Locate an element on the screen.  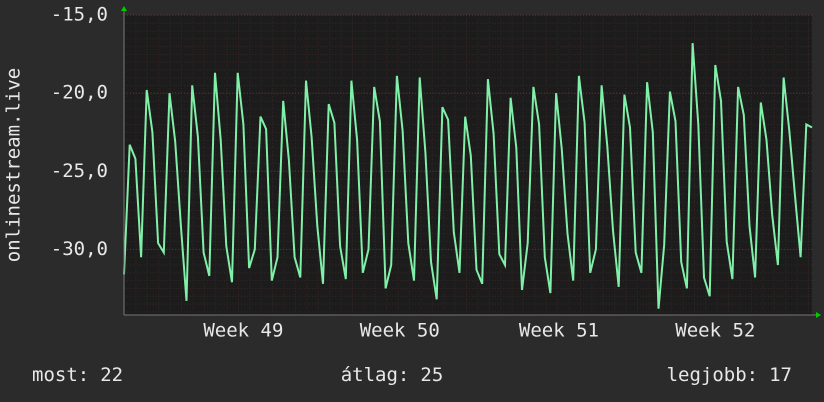
footer: most: 22 átlag: 25 legjobb: 17 is located at coordinates (412, 375).